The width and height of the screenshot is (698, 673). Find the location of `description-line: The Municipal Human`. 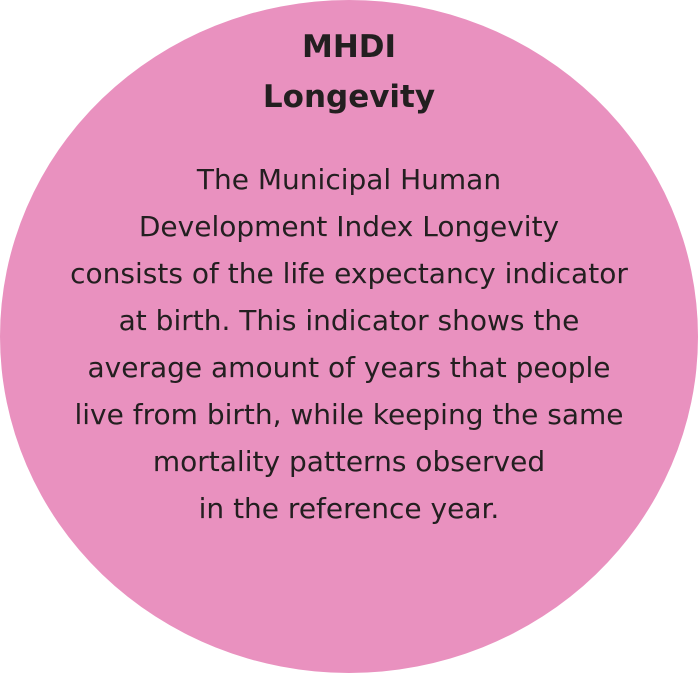

description-line: The Municipal Human is located at coordinates (349, 179).